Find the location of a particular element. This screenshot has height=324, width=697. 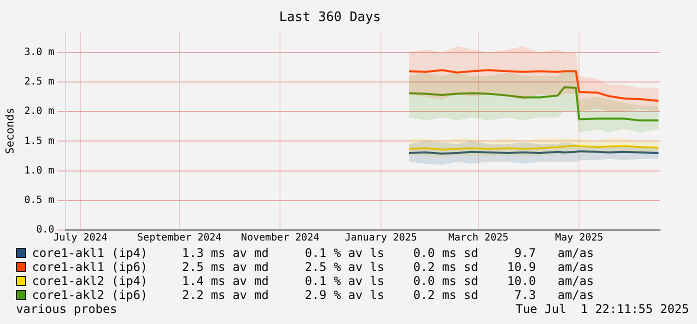

x-tick-label: January 2025 is located at coordinates (381, 238).